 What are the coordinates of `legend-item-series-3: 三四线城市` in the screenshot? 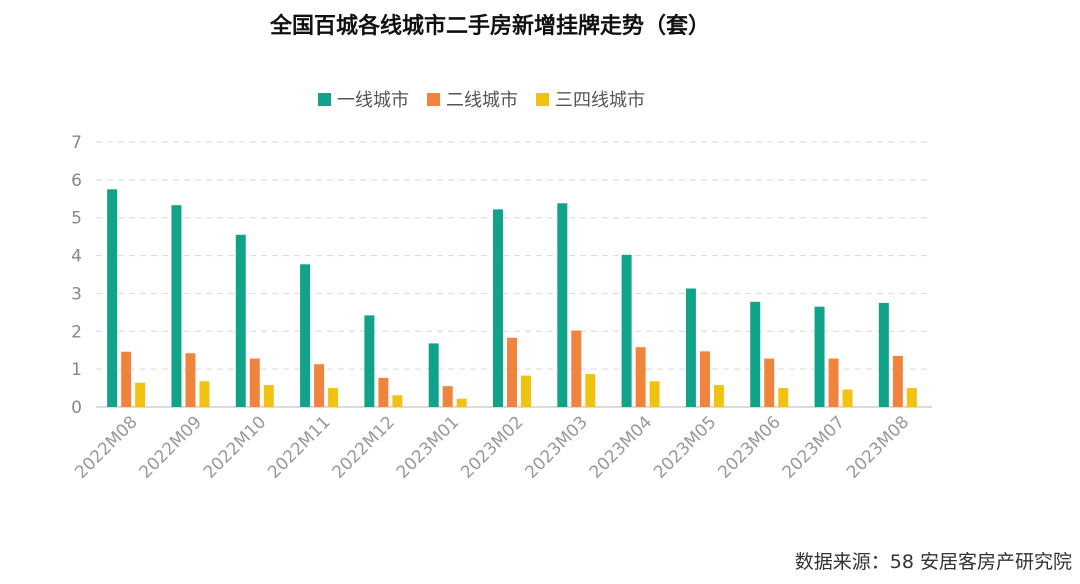 It's located at (590, 99).